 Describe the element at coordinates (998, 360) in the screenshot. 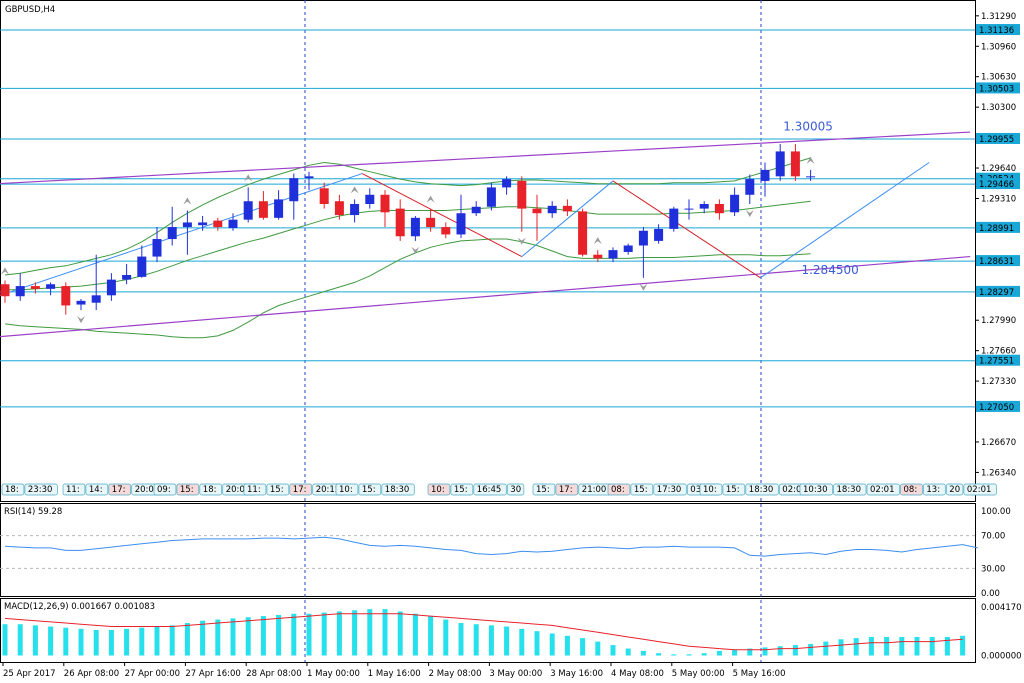

I see `price-level-badge` at that location.